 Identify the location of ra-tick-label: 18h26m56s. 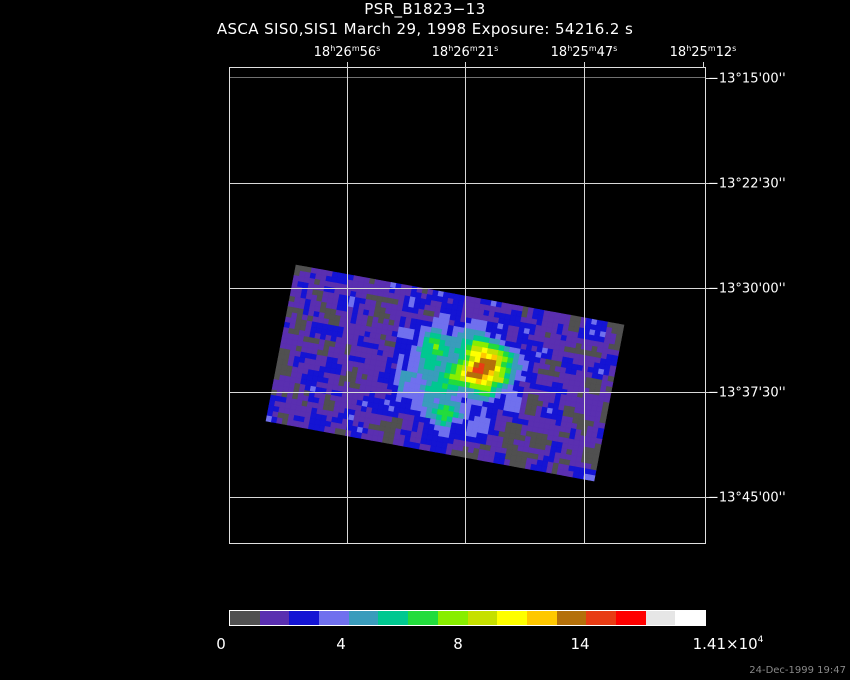
(347, 52).